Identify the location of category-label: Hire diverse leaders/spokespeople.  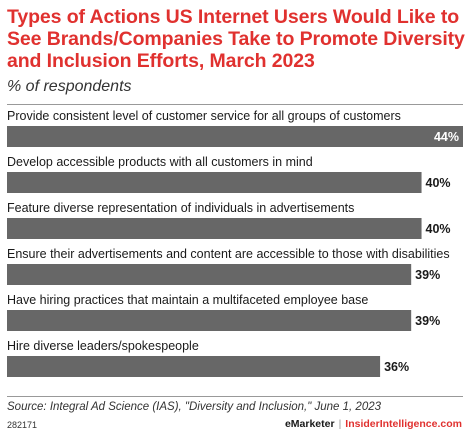
(103, 346).